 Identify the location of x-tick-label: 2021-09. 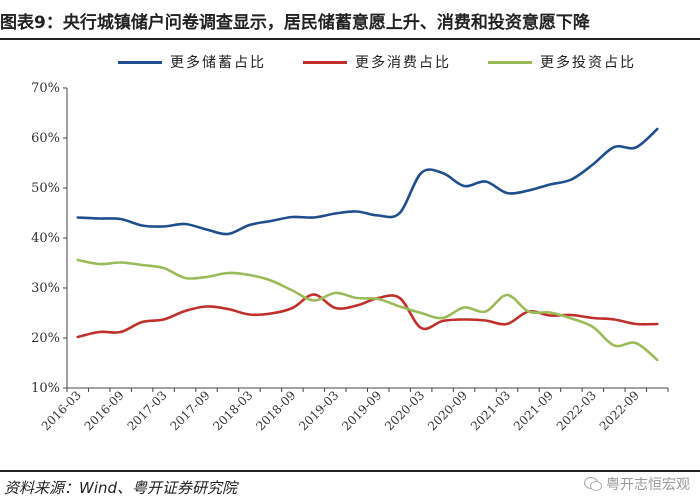
(533, 410).